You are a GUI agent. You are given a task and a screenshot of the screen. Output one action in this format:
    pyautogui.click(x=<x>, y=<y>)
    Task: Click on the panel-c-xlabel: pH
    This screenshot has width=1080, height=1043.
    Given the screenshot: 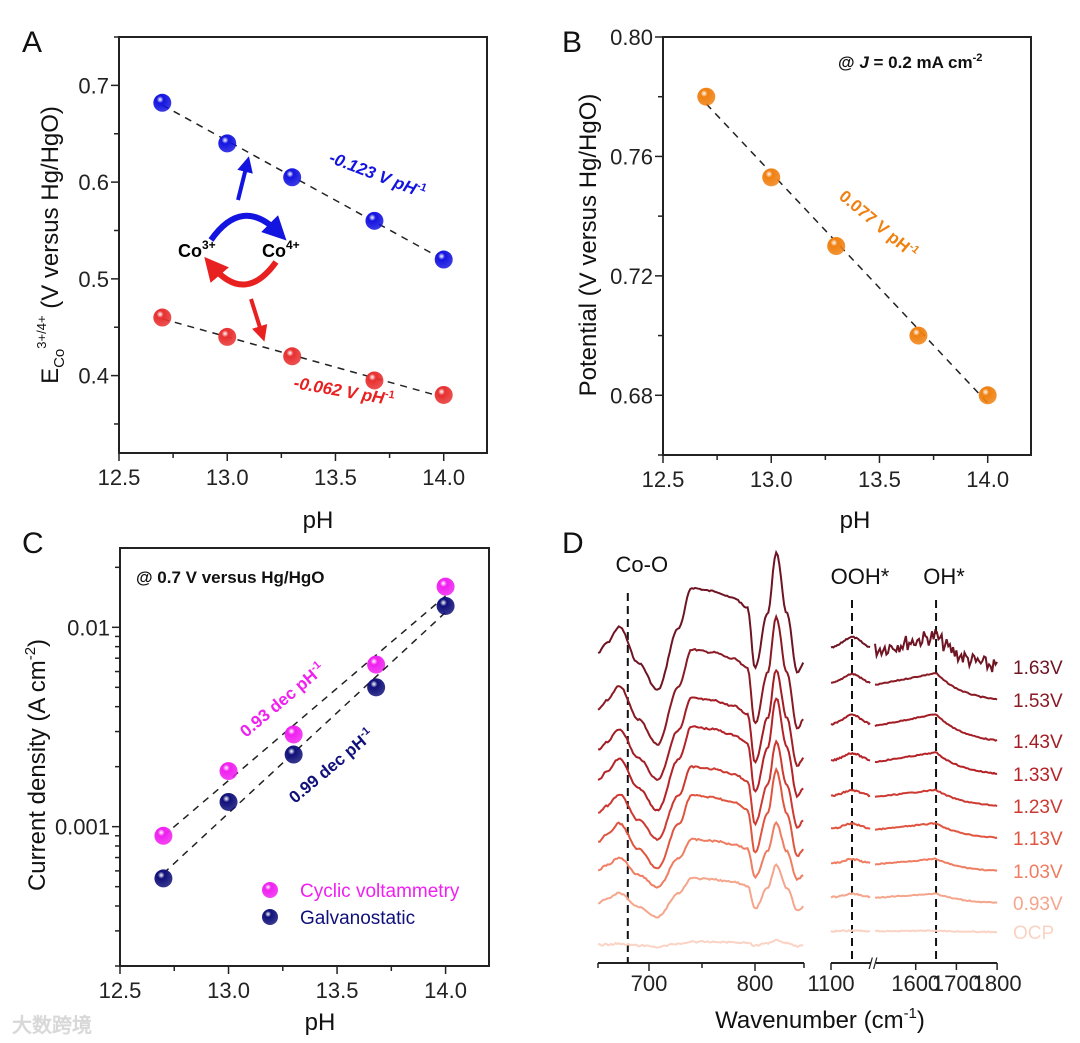 What is the action you would take?
    pyautogui.click(x=320, y=1022)
    